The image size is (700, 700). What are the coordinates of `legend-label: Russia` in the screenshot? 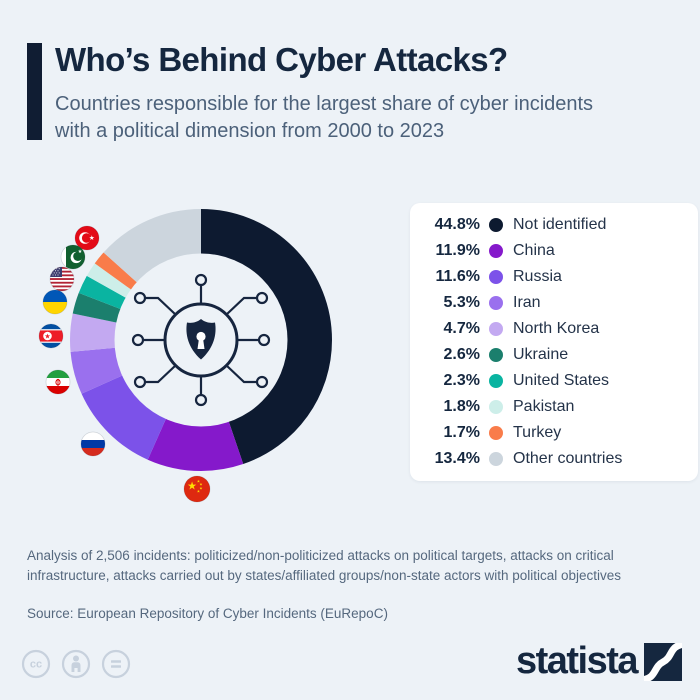 It's located at (537, 276).